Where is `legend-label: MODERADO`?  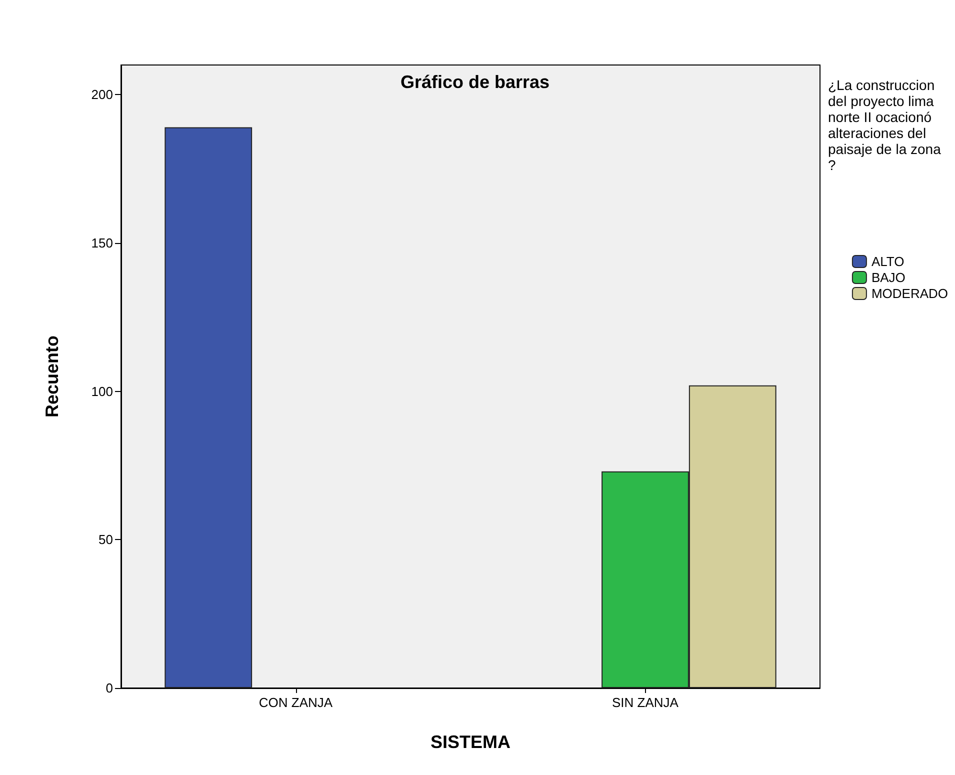
legend-label: MODERADO is located at coordinates (909, 293).